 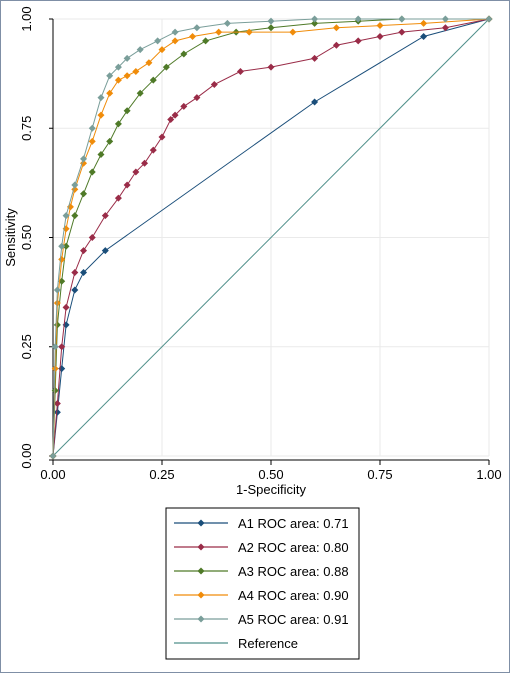 I want to click on legend-label: A4 ROC area: 0.90, so click(x=293, y=595).